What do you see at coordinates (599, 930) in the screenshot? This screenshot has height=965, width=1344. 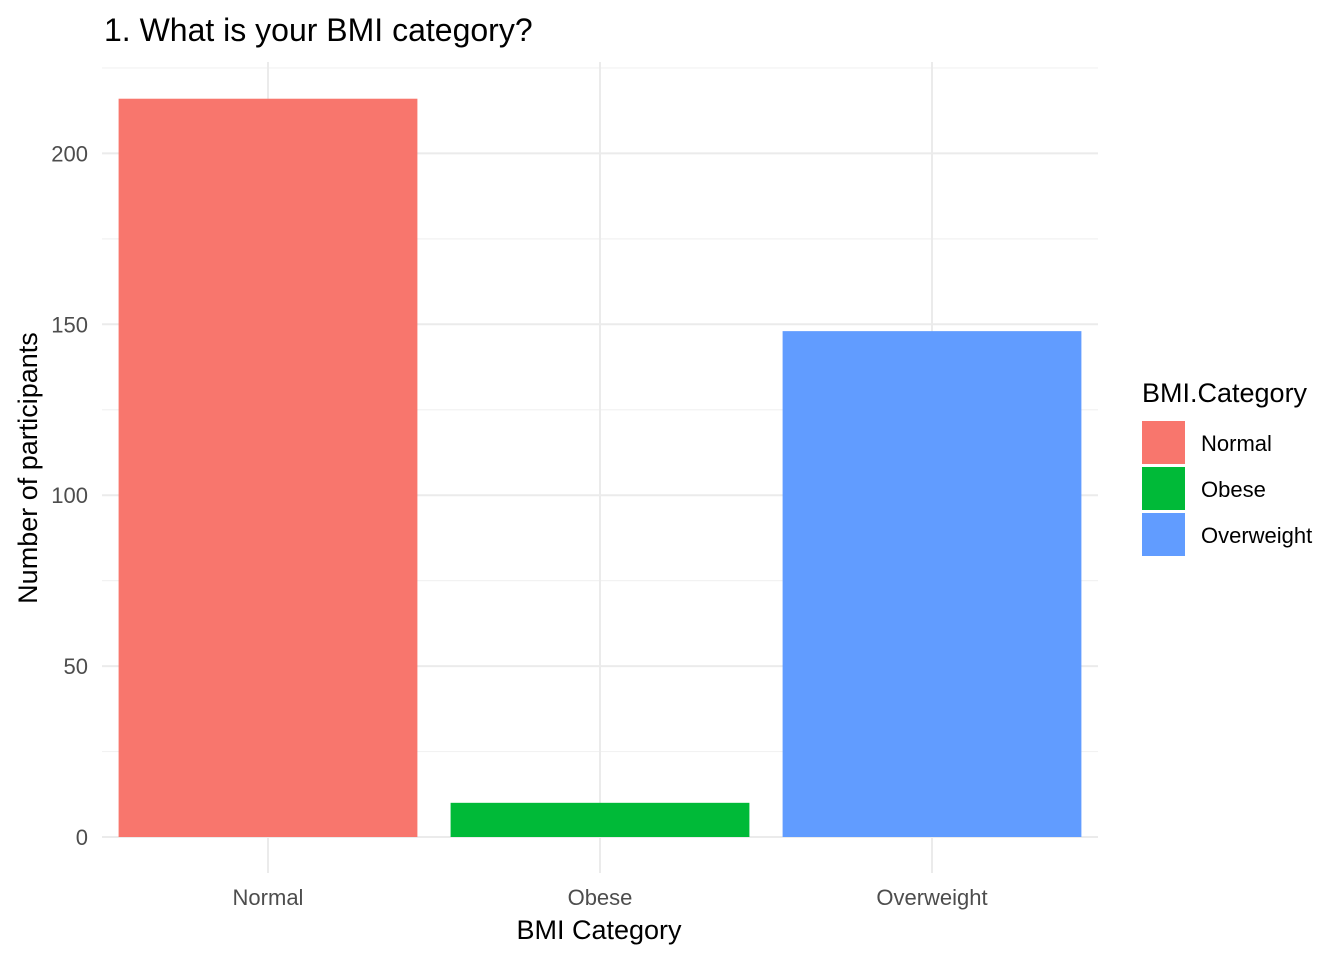 I see `x-axis-title: BMI Category` at bounding box center [599, 930].